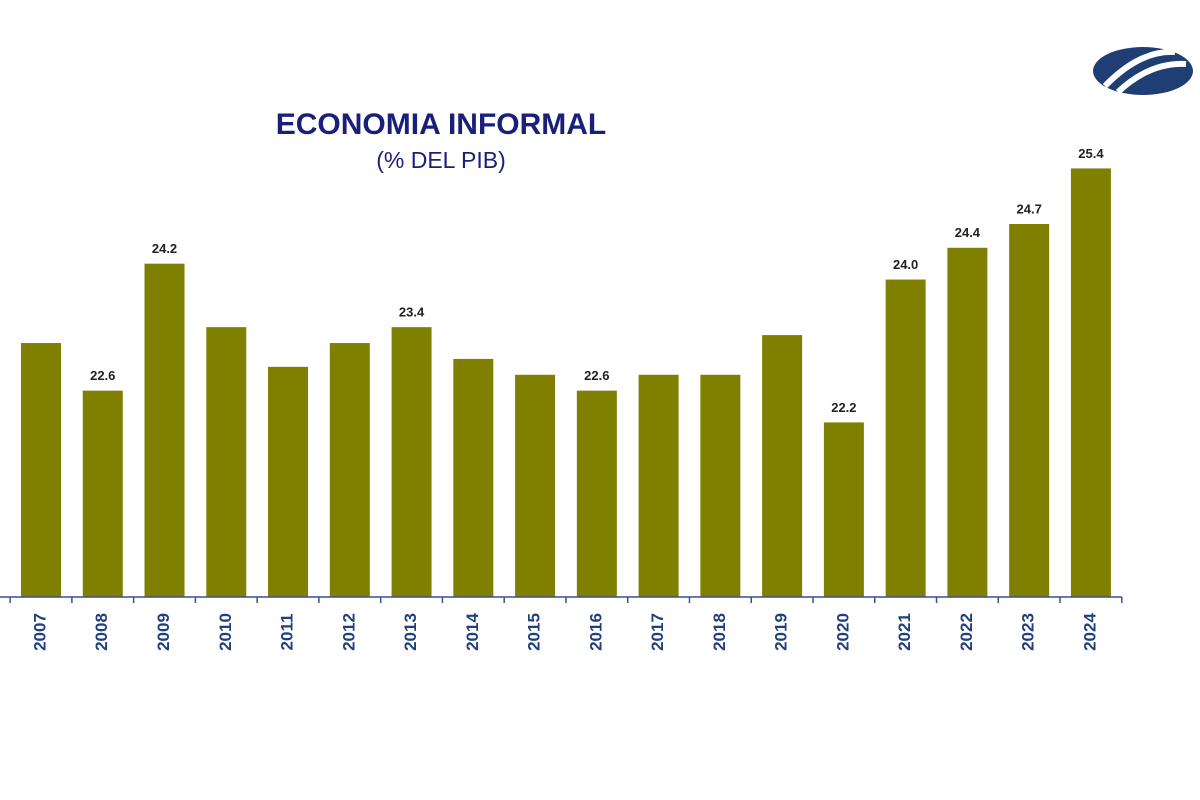 This screenshot has width=1200, height=800. What do you see at coordinates (1091, 153) in the screenshot?
I see `value-label: 25.4` at bounding box center [1091, 153].